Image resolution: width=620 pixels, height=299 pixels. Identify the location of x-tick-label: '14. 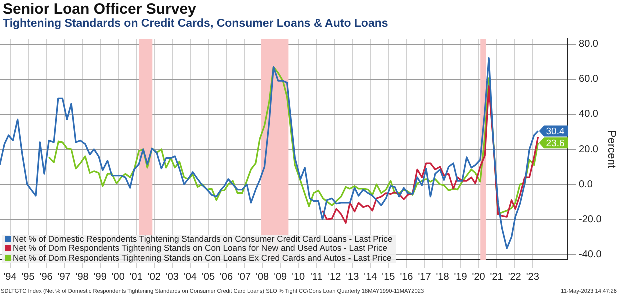
(371, 277).